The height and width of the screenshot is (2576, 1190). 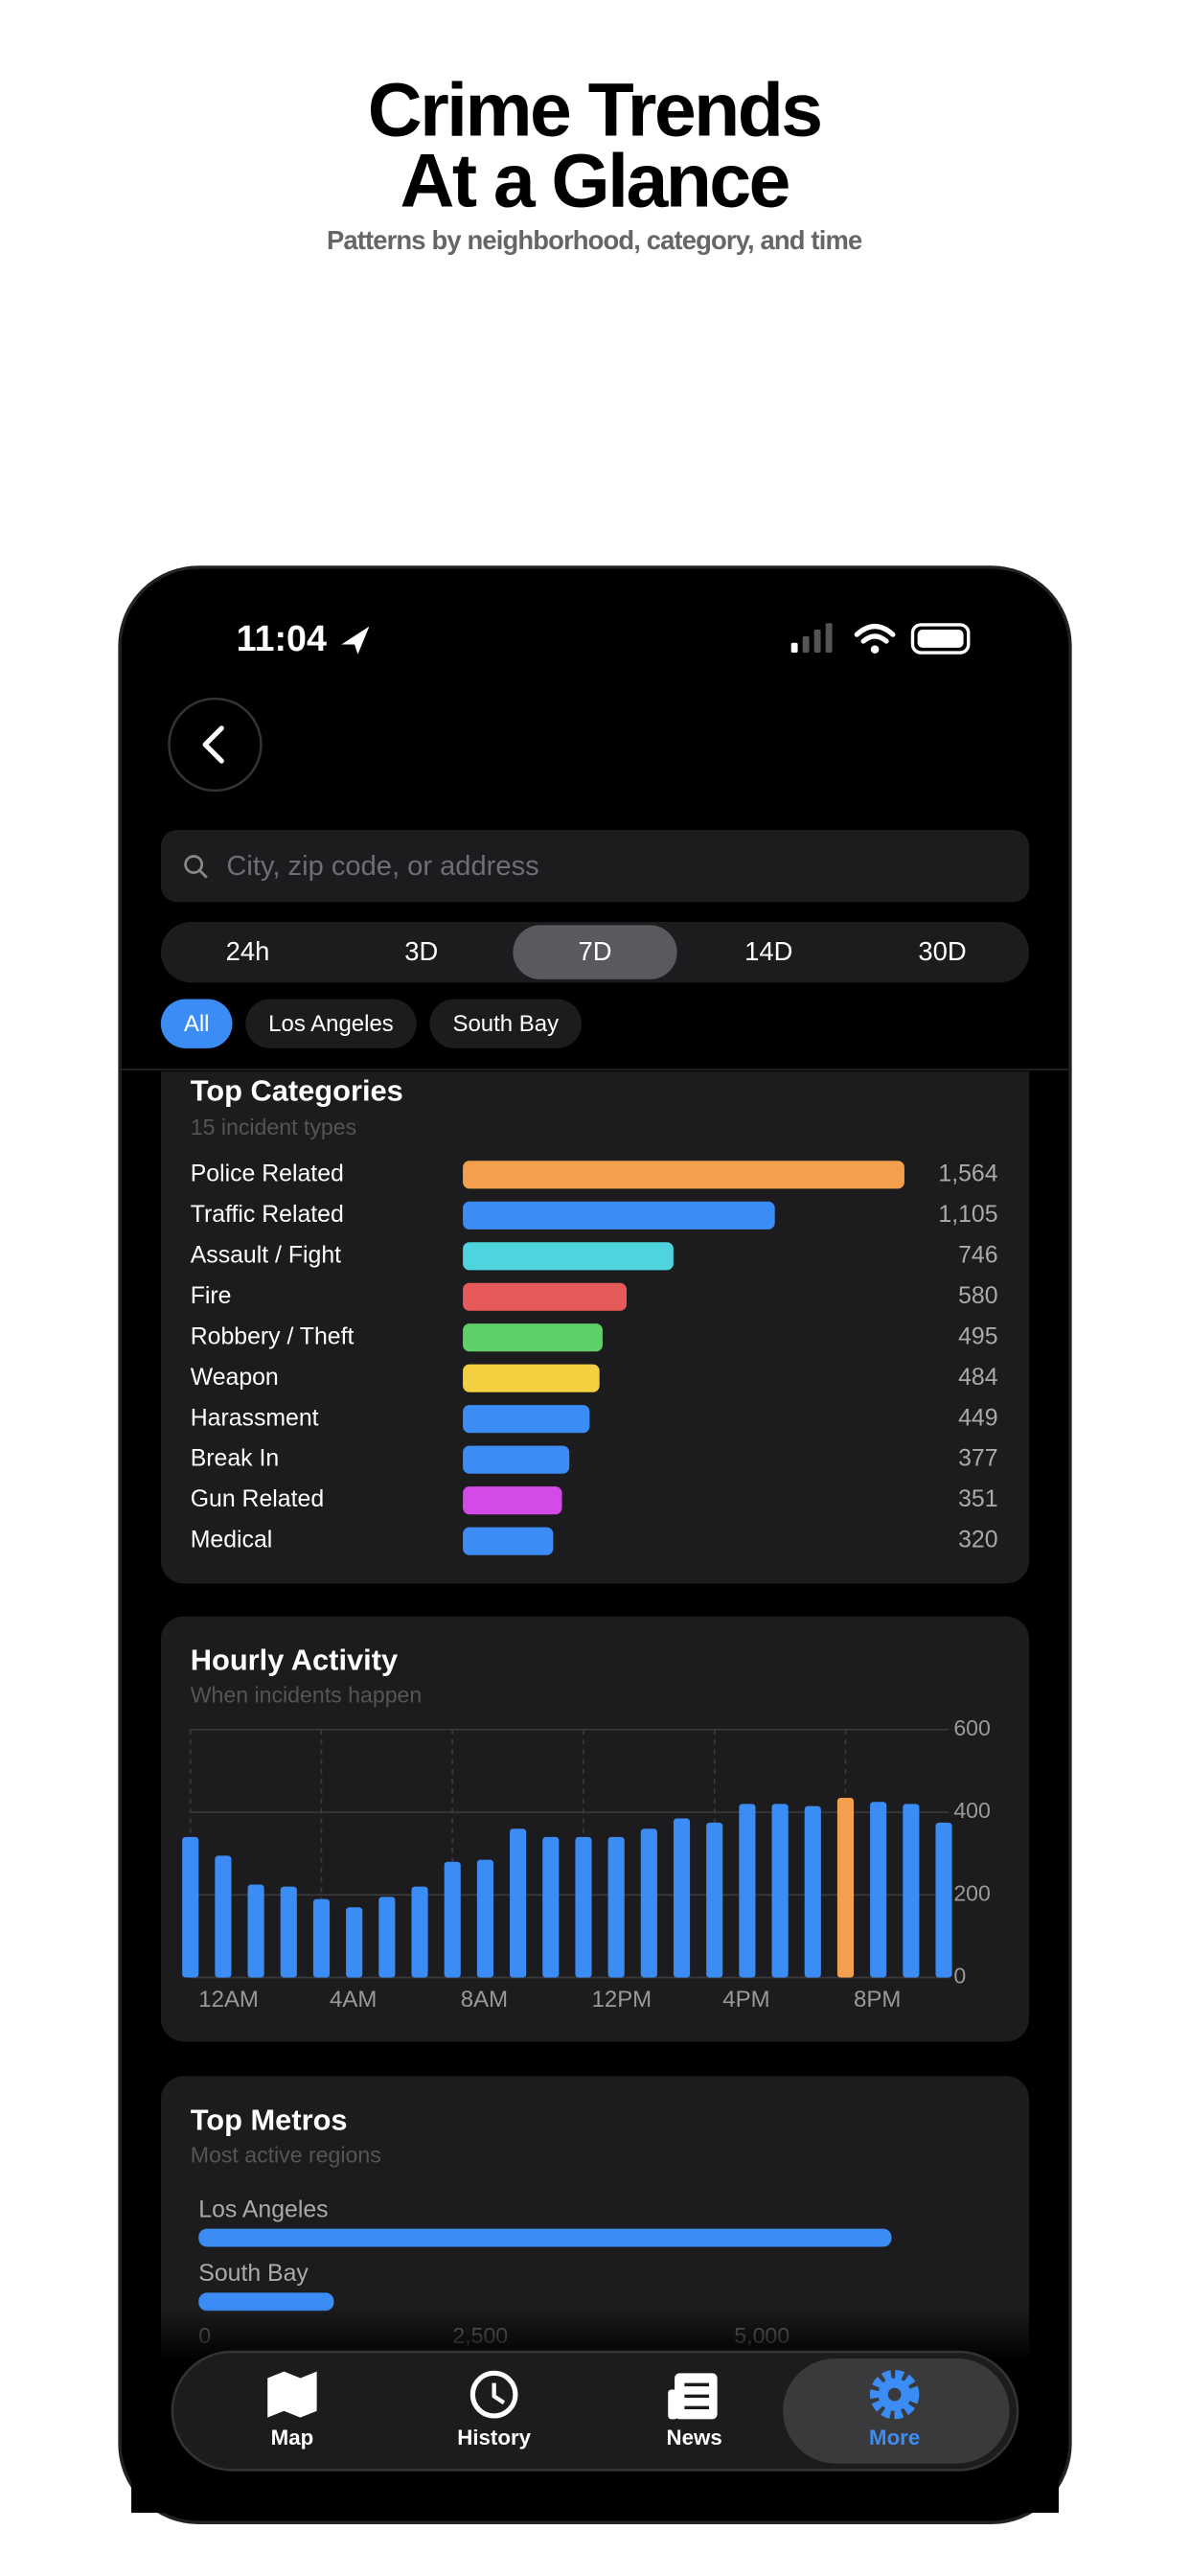 What do you see at coordinates (878, 1999) in the screenshot?
I see `x-tick-label: 8PM` at bounding box center [878, 1999].